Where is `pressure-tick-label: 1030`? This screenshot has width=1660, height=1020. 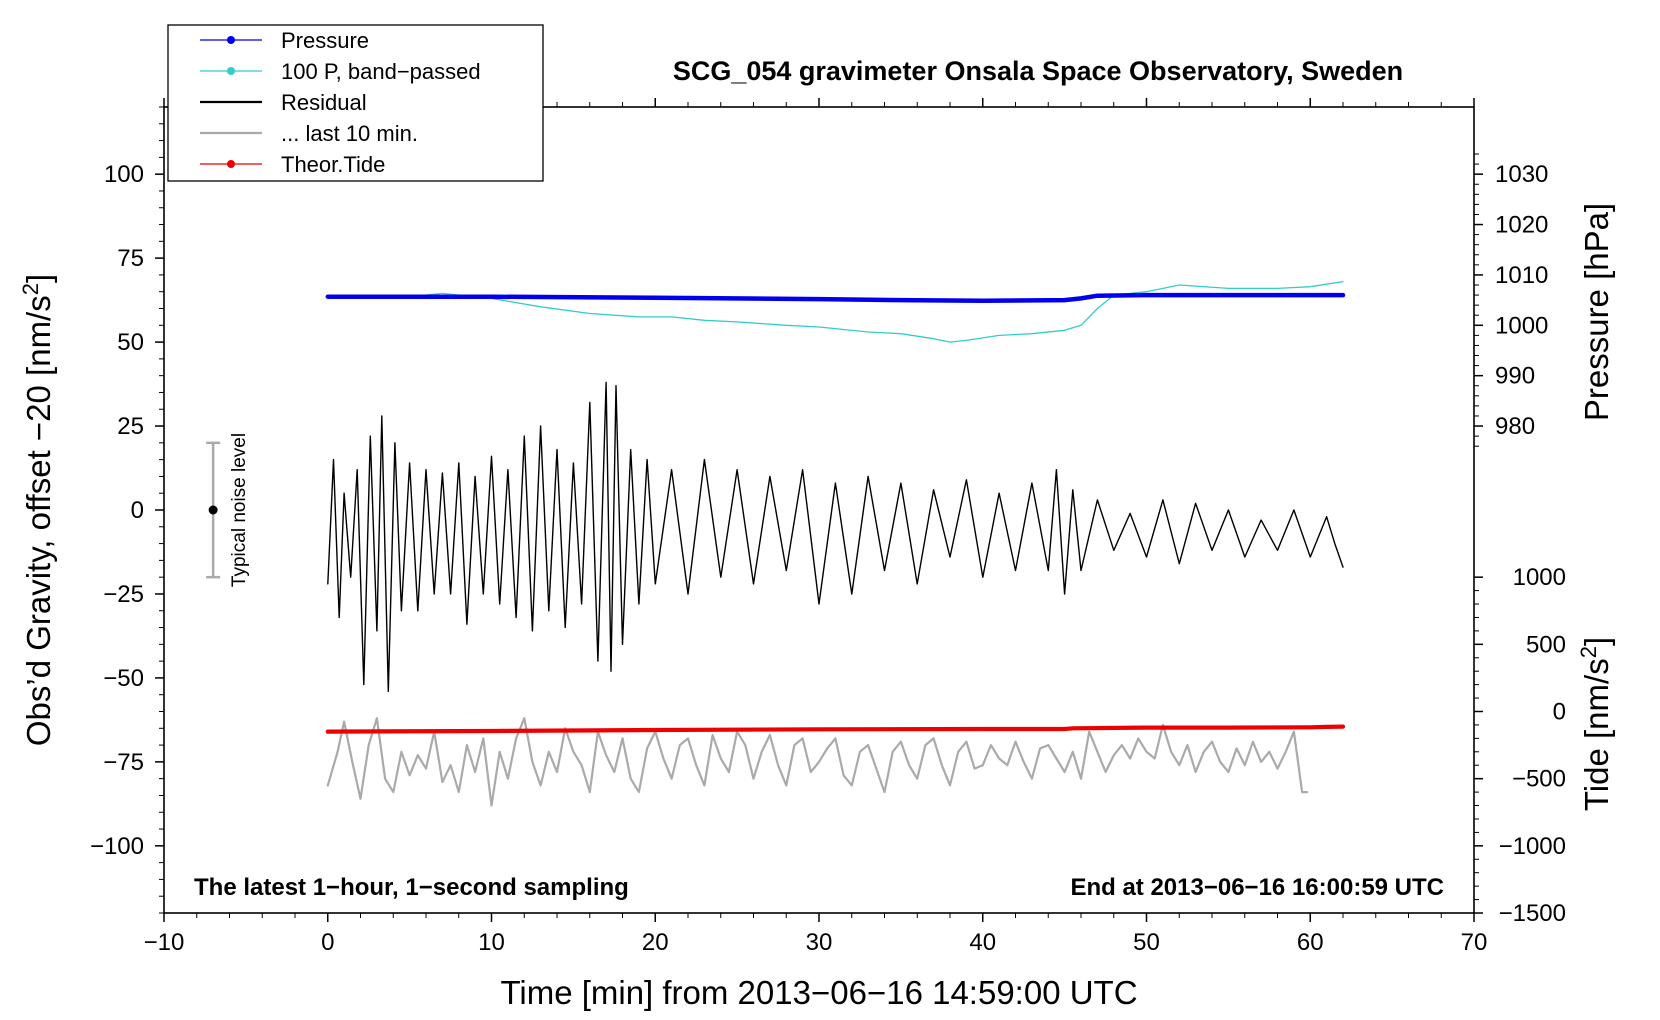 pressure-tick-label: 1030 is located at coordinates (1521, 174).